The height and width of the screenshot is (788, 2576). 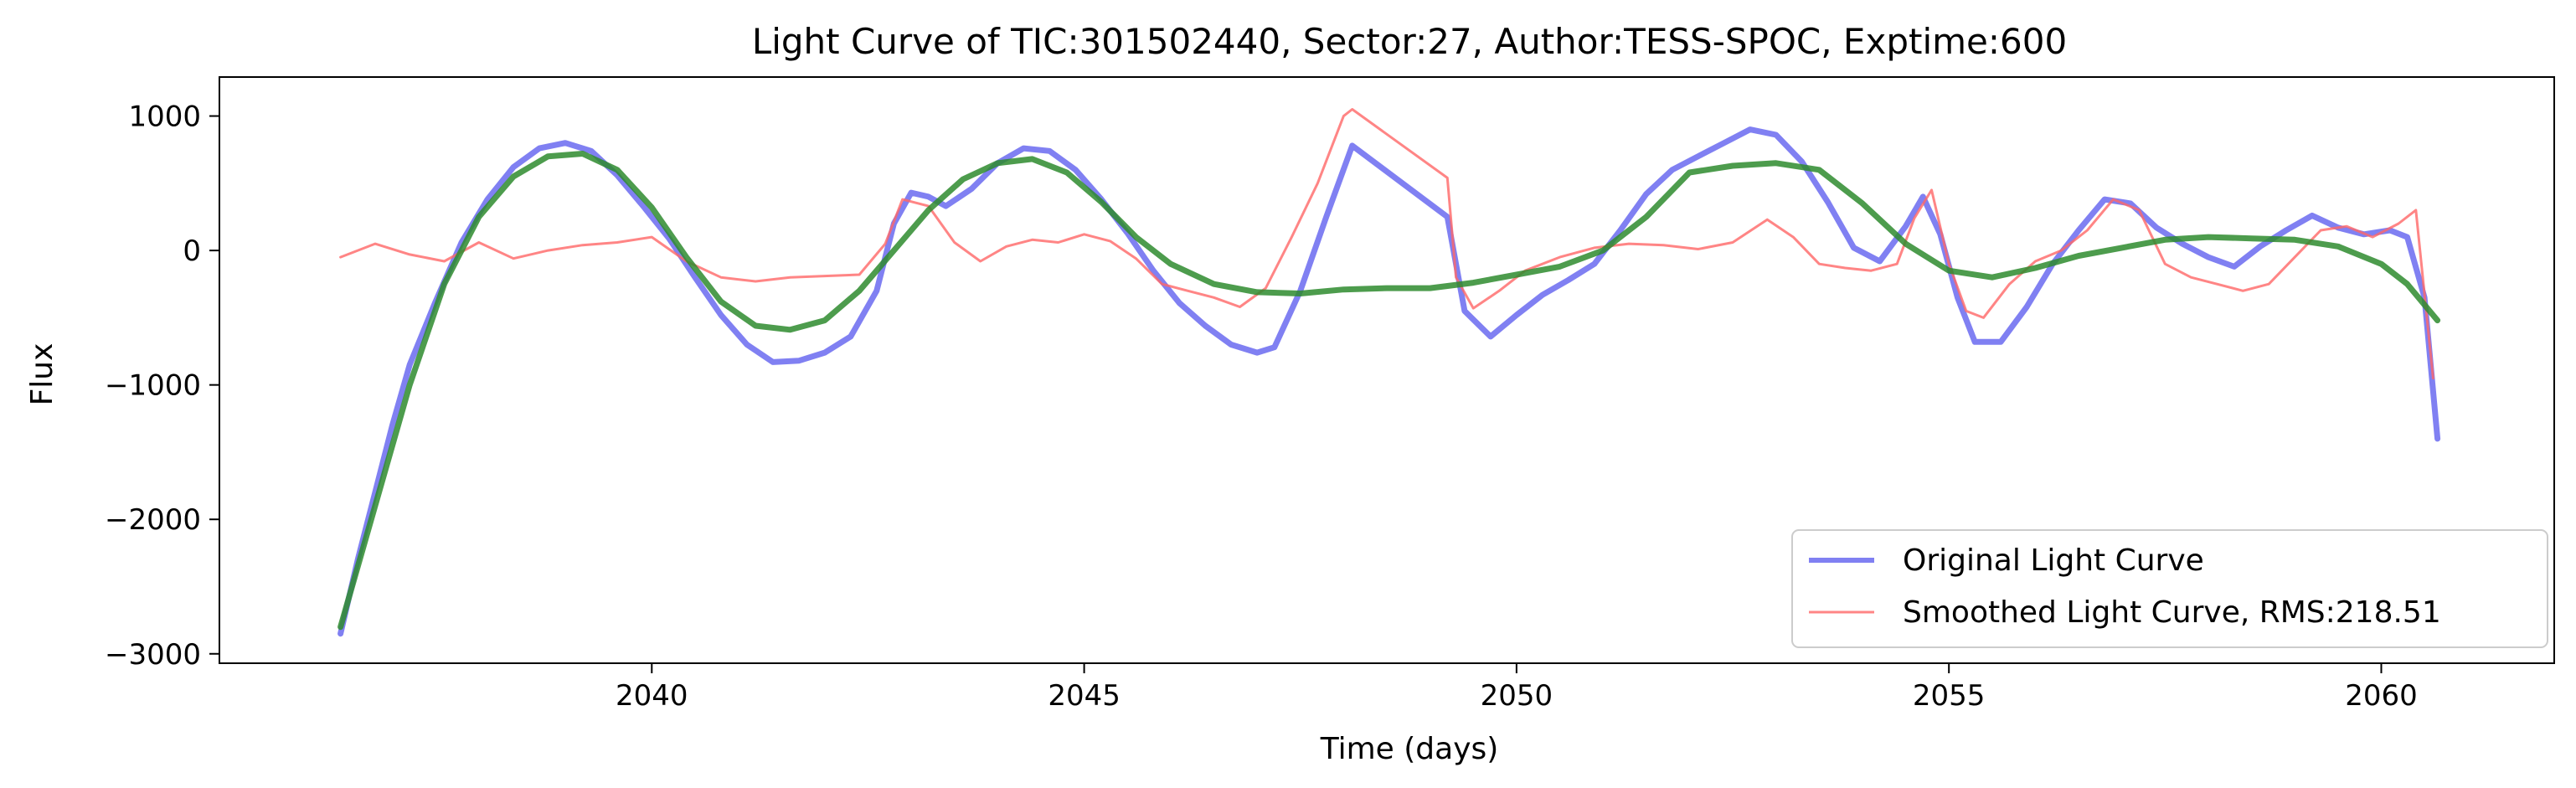 I want to click on legend-frame, so click(x=2169, y=588).